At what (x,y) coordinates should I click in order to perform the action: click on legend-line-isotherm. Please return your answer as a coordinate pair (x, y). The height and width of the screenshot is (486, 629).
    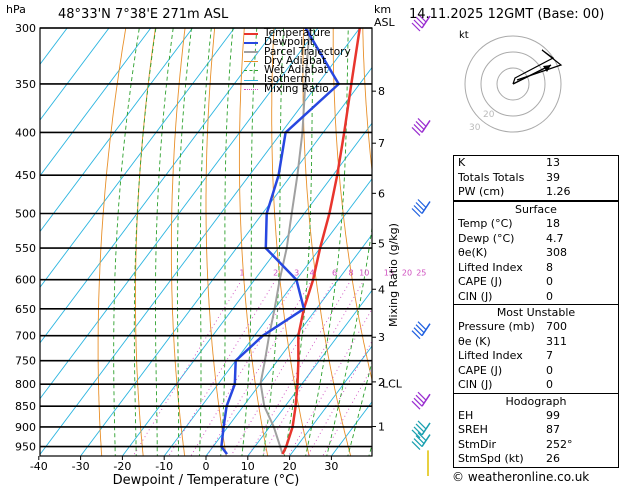
    Looking at the image, I should click on (251, 80).